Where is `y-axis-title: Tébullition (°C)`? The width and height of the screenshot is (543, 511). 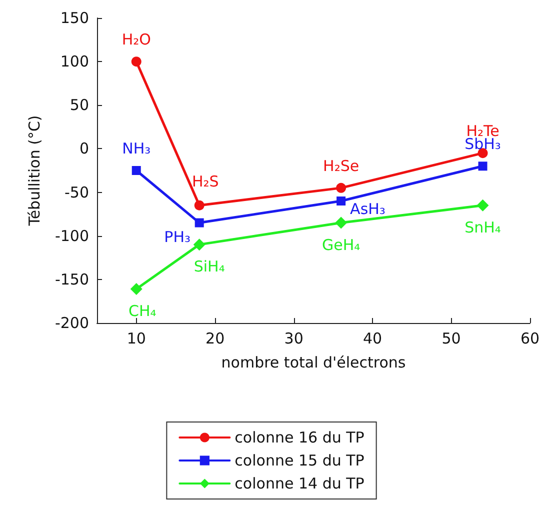 y-axis-title: Tébullition (°C) is located at coordinates (35, 171).